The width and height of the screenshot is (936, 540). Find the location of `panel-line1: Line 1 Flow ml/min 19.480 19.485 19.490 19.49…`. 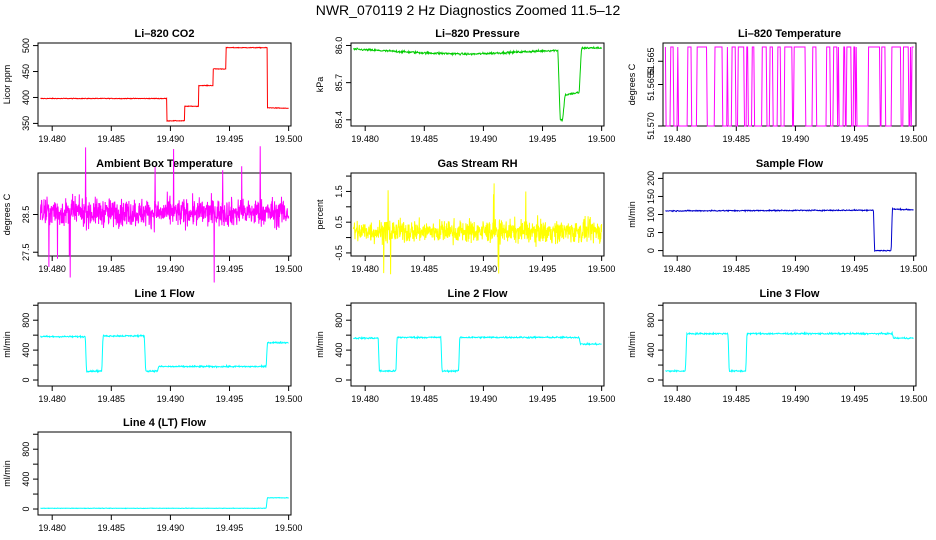

panel-line1: Line 1 Flow ml/min 19.480 19.485 19.490 19.49… is located at coordinates (152, 346).